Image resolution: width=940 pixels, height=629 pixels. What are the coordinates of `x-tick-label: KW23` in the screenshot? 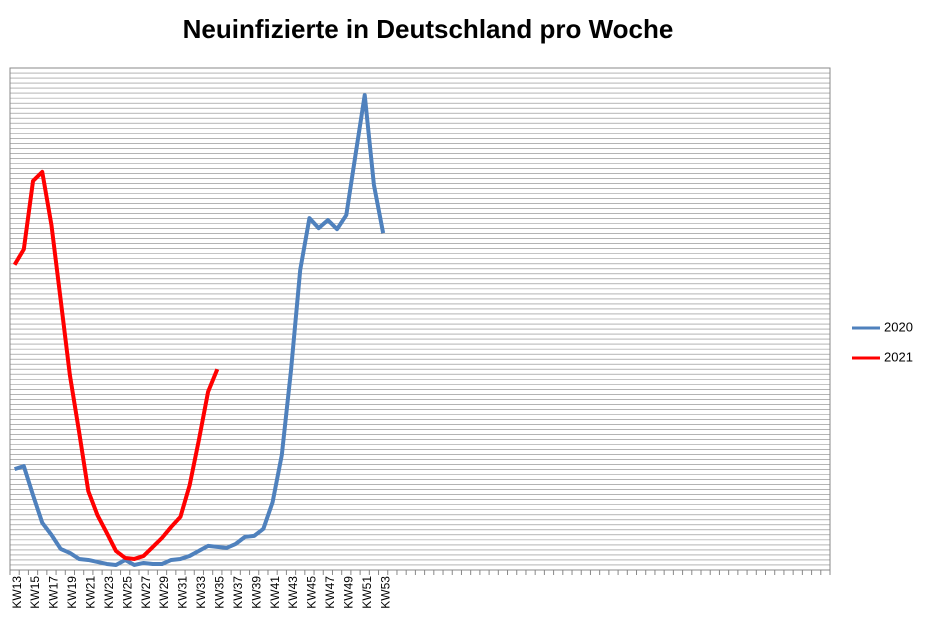 It's located at (109, 592).